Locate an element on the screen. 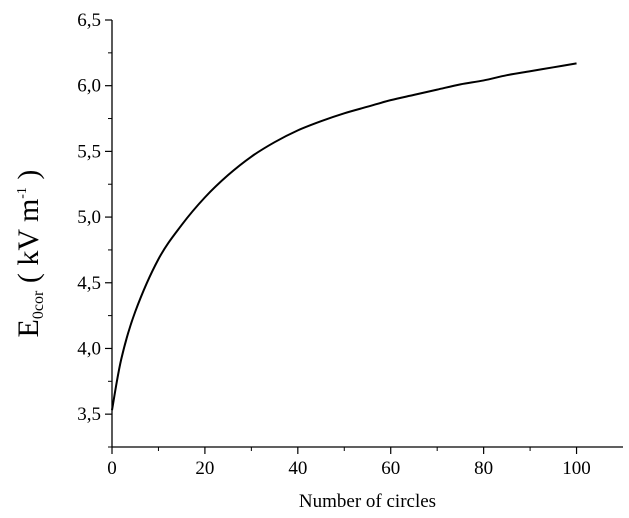 The image size is (629, 518). y-axis-title-unit-sup: -1 is located at coordinates (22, 193).